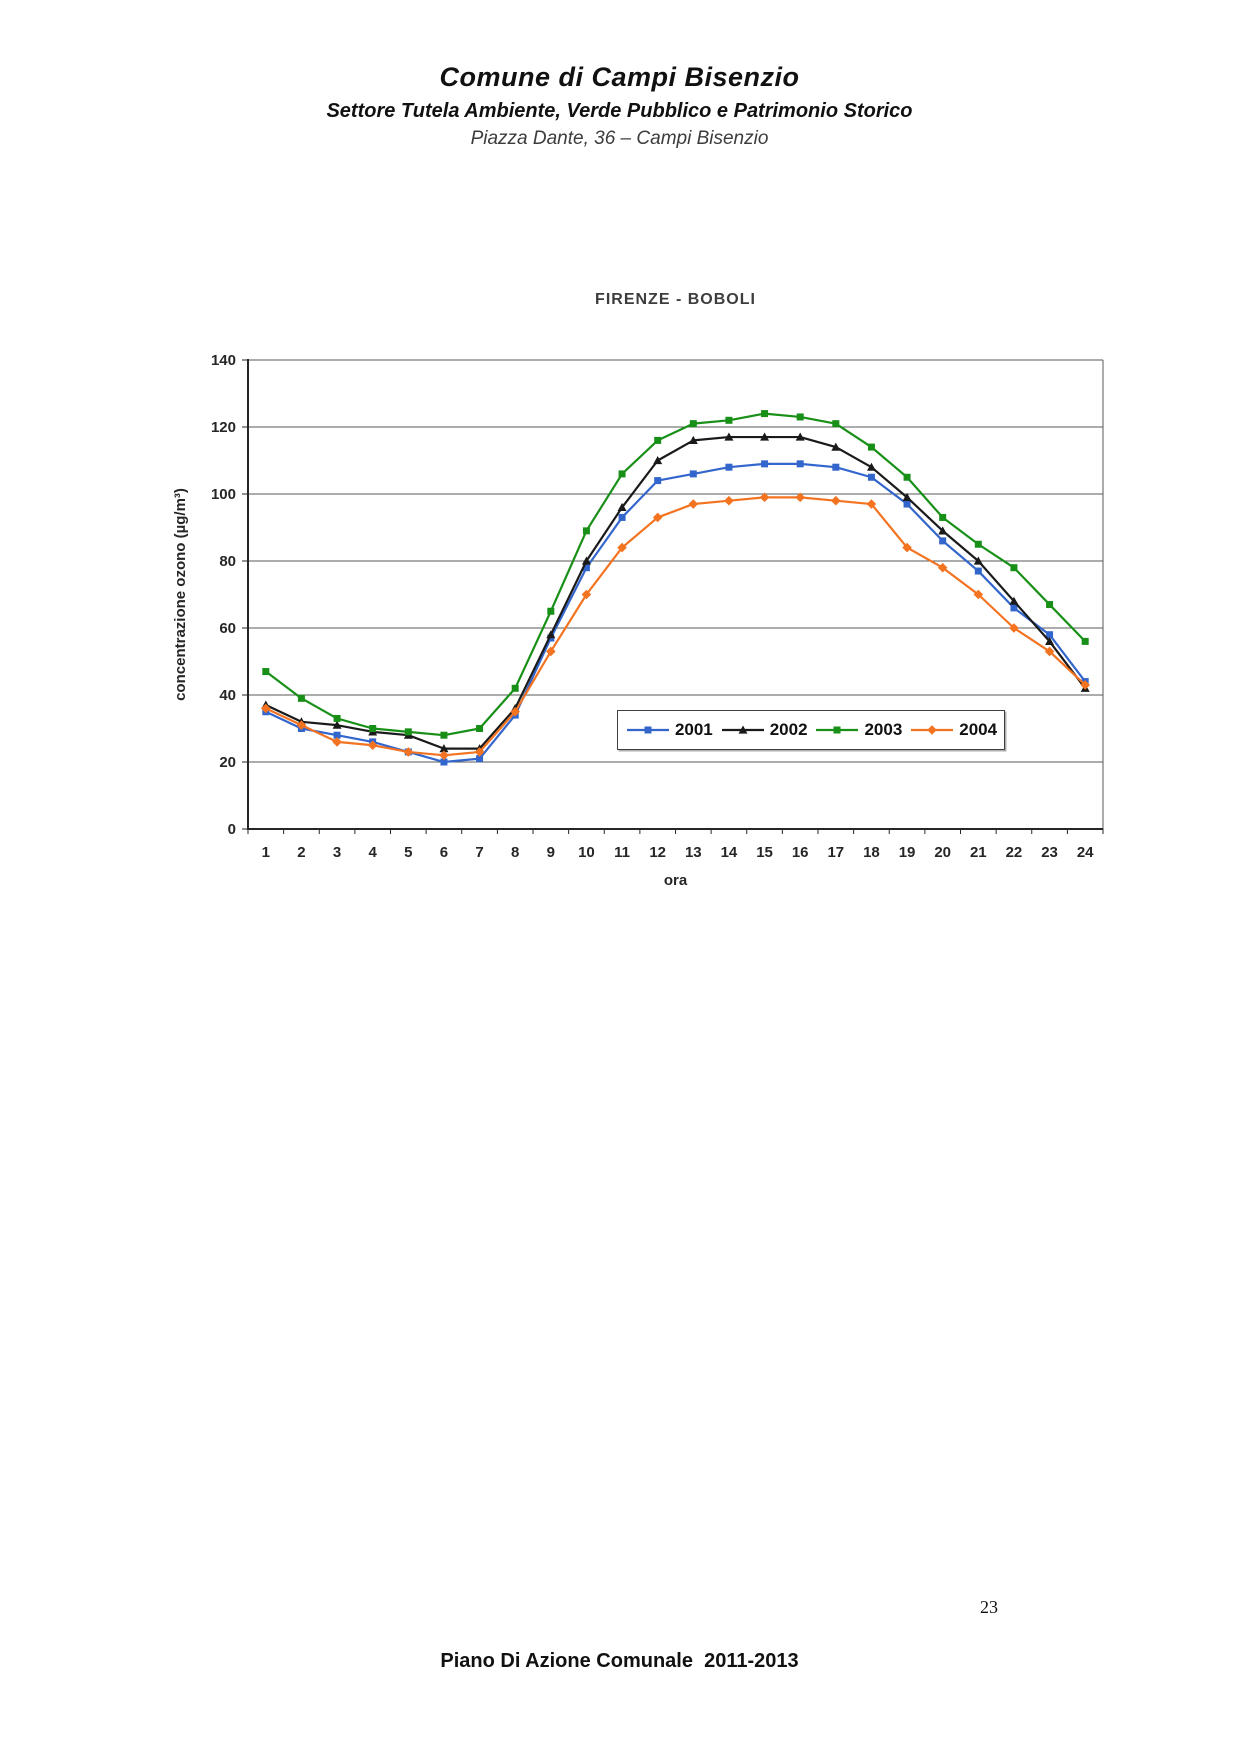 The height and width of the screenshot is (1753, 1239). Describe the element at coordinates (266, 852) in the screenshot. I see `x-tick-label: 1` at that location.